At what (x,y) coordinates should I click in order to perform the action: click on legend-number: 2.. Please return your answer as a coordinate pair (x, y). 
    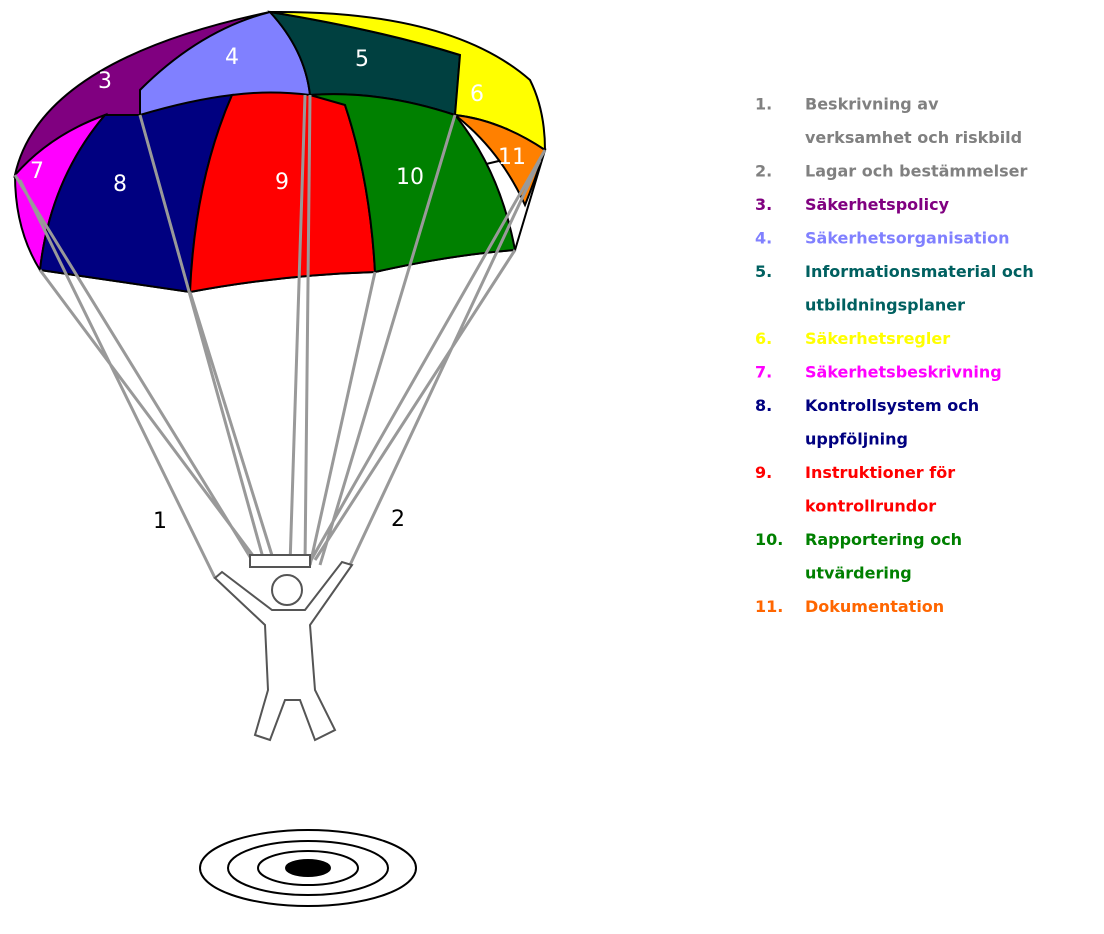
    Looking at the image, I should click on (763, 171).